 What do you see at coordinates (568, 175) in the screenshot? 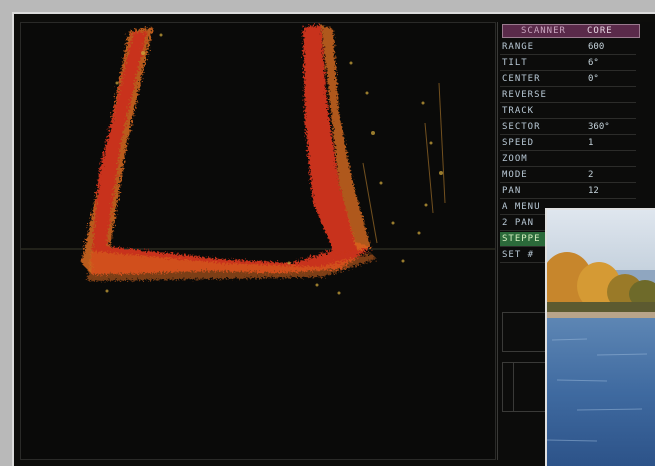
I see `menu-item-mode: MODE 2` at bounding box center [568, 175].